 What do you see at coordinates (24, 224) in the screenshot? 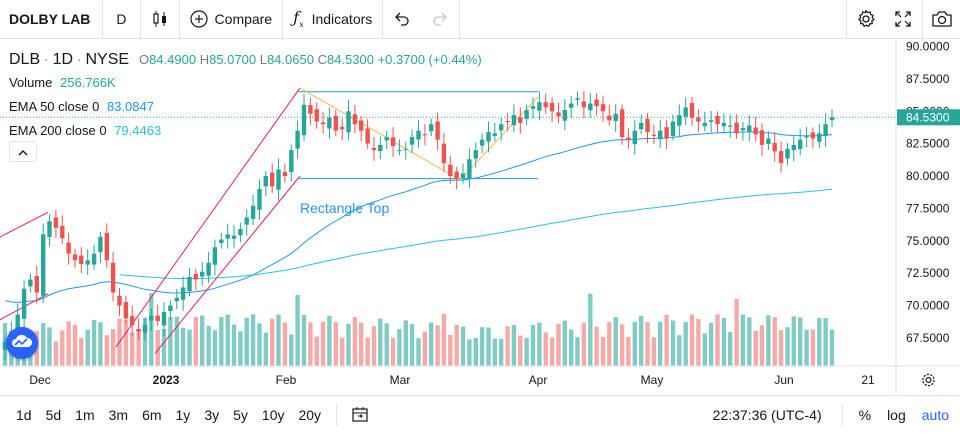
I see `channel-line` at bounding box center [24, 224].